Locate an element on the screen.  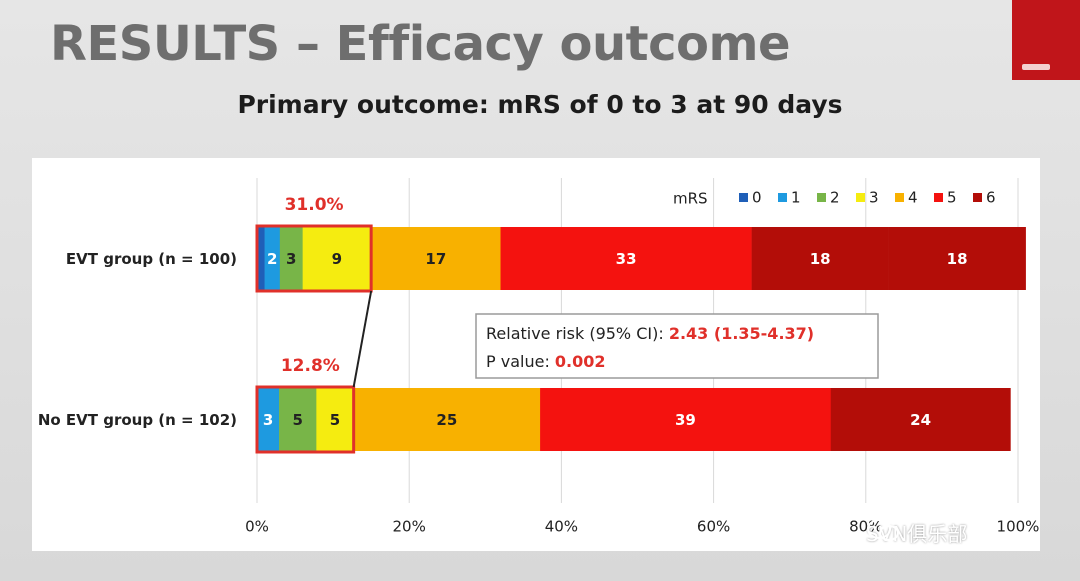
watermark: SVN俱乐部 is located at coordinates (916, 532).